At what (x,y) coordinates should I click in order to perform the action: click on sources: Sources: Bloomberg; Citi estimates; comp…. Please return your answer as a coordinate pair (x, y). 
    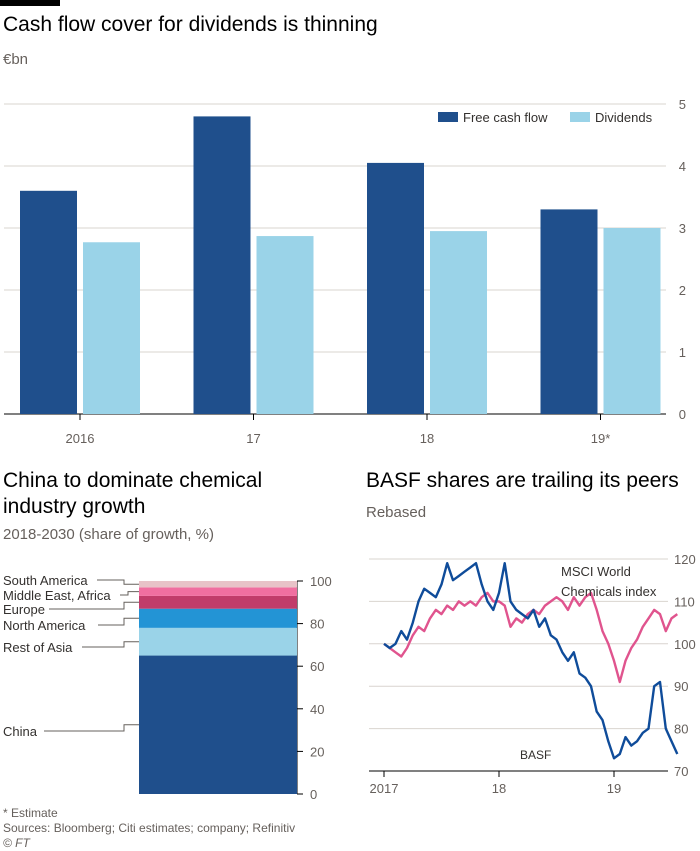
    Looking at the image, I should click on (149, 828).